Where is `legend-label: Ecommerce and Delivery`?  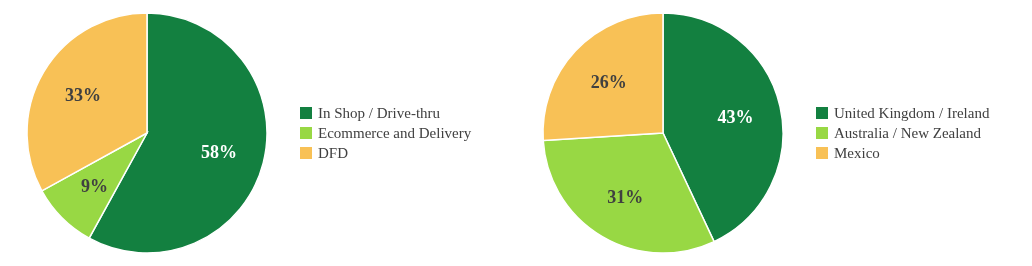
legend-label: Ecommerce and Delivery is located at coordinates (395, 133).